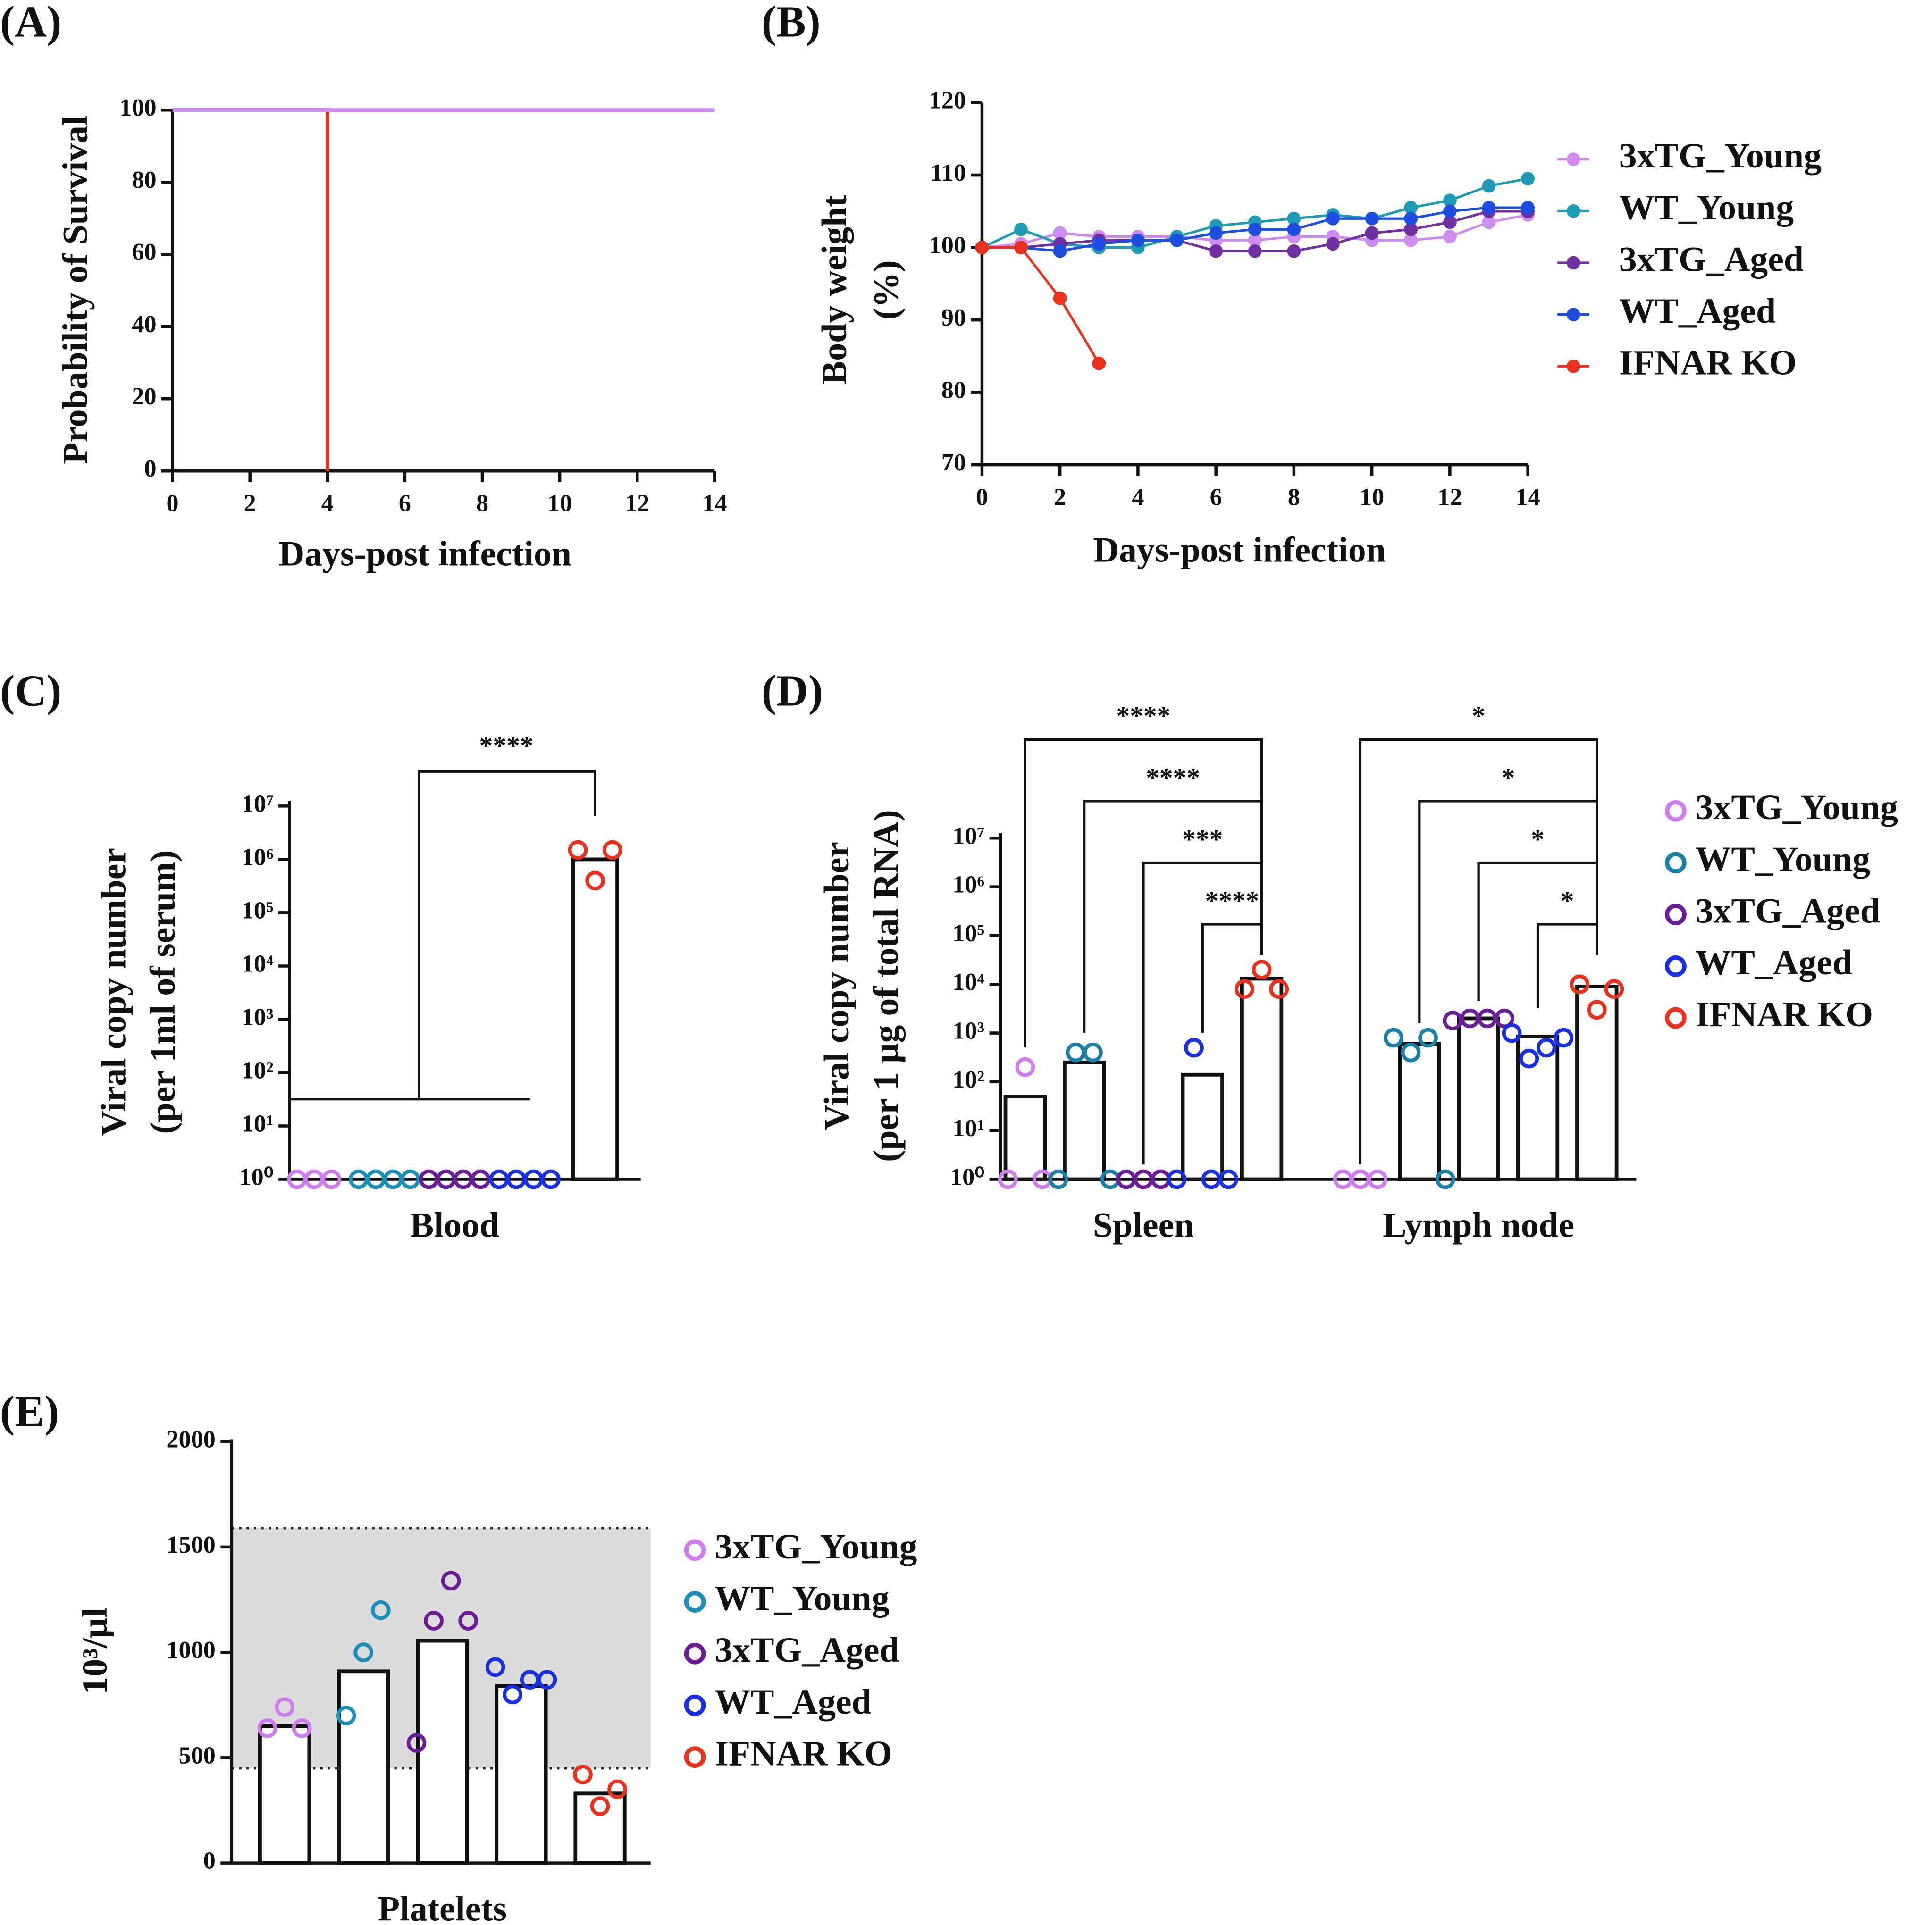 The width and height of the screenshot is (1932, 1925). I want to click on y-tick-label: 60, so click(144, 252).